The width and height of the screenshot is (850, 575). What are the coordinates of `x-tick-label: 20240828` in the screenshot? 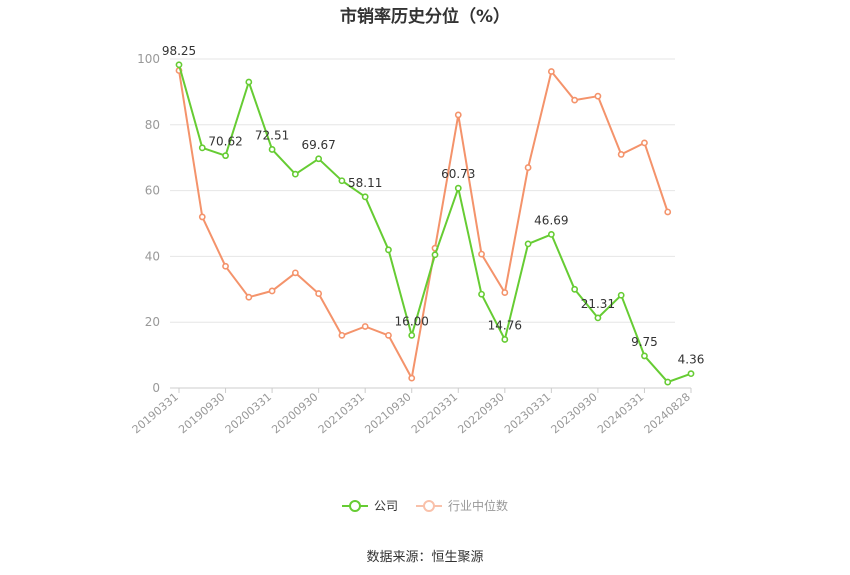 It's located at (667, 413).